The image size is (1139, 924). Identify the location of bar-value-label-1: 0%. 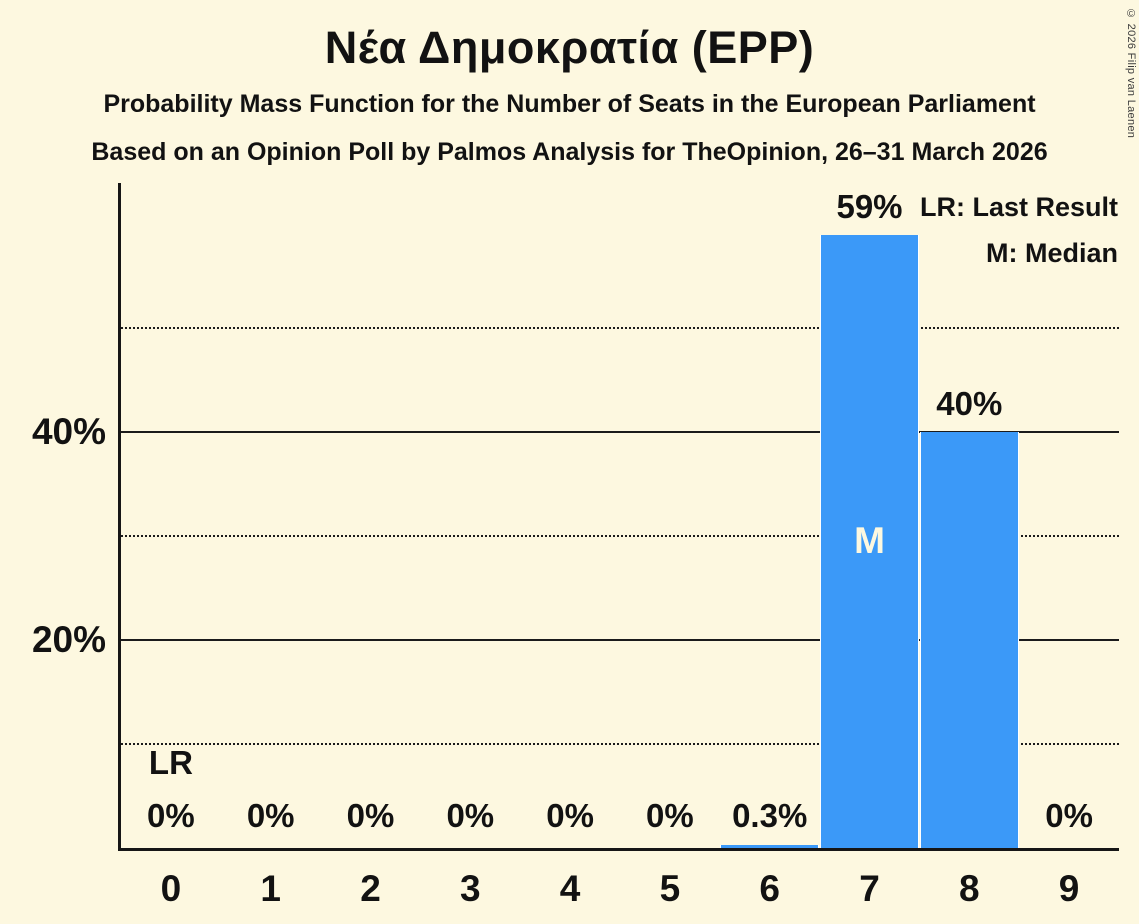
(270, 815).